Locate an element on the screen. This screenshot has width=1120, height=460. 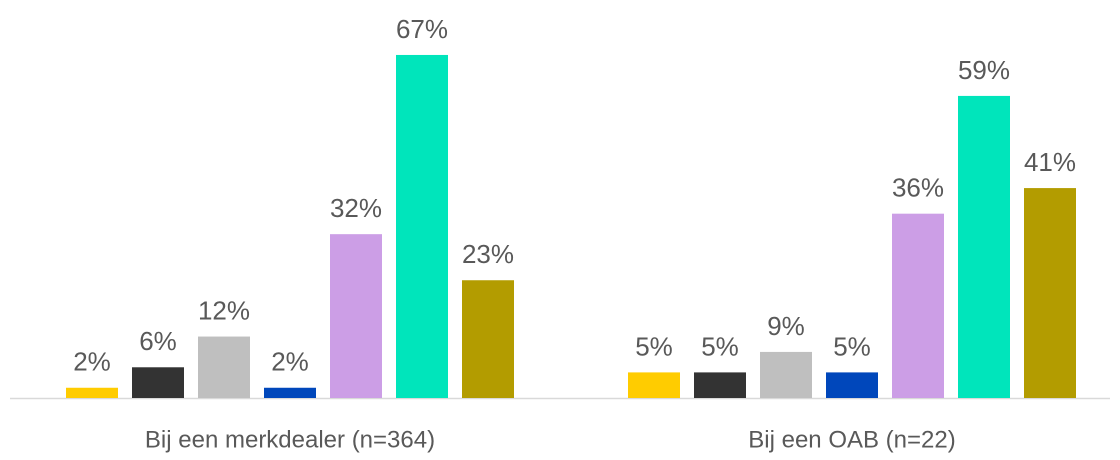
value-label: 36% is located at coordinates (918, 188).